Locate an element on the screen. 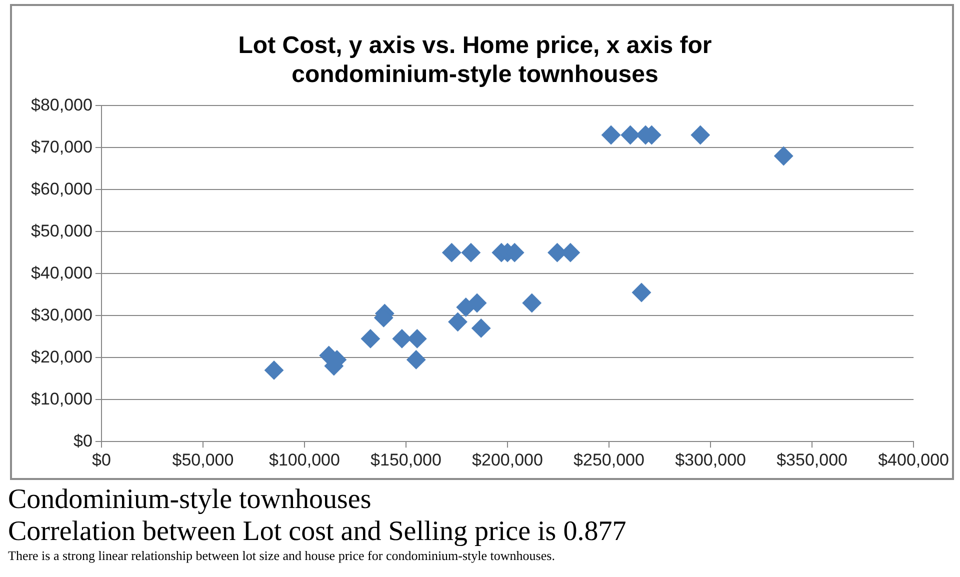 Image resolution: width=960 pixels, height=577 pixels. x-tick-label: $300,000 is located at coordinates (710, 460).